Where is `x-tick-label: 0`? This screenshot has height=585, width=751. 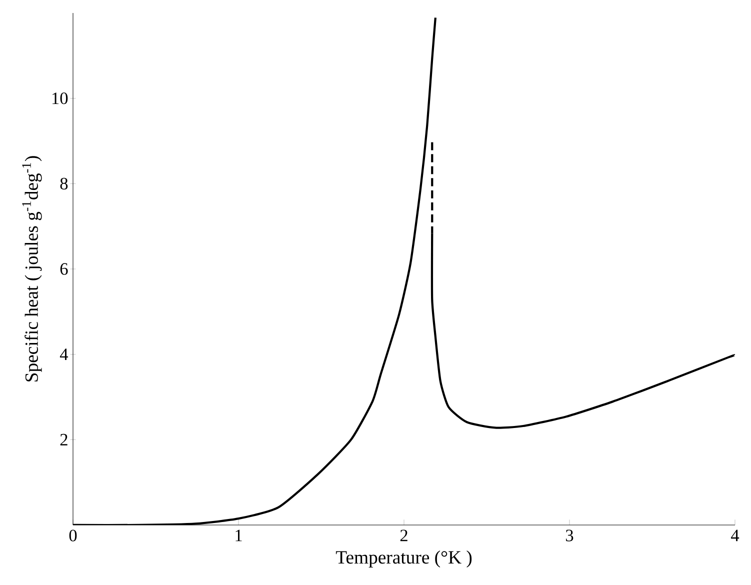
x-tick-label: 0 is located at coordinates (73, 536).